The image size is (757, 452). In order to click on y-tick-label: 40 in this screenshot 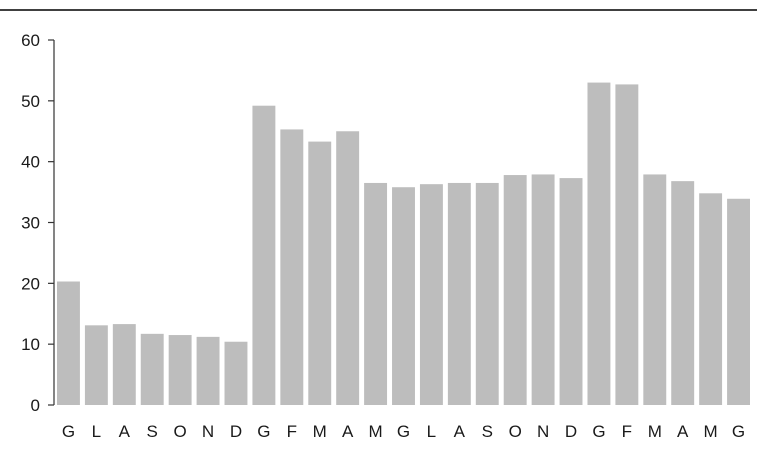, I will do `click(30, 162)`.